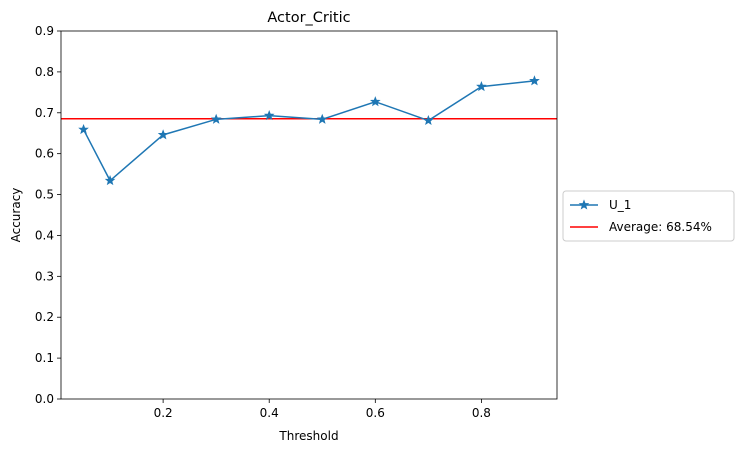  What do you see at coordinates (44, 113) in the screenshot?
I see `y-tick-label: 0.7` at bounding box center [44, 113].